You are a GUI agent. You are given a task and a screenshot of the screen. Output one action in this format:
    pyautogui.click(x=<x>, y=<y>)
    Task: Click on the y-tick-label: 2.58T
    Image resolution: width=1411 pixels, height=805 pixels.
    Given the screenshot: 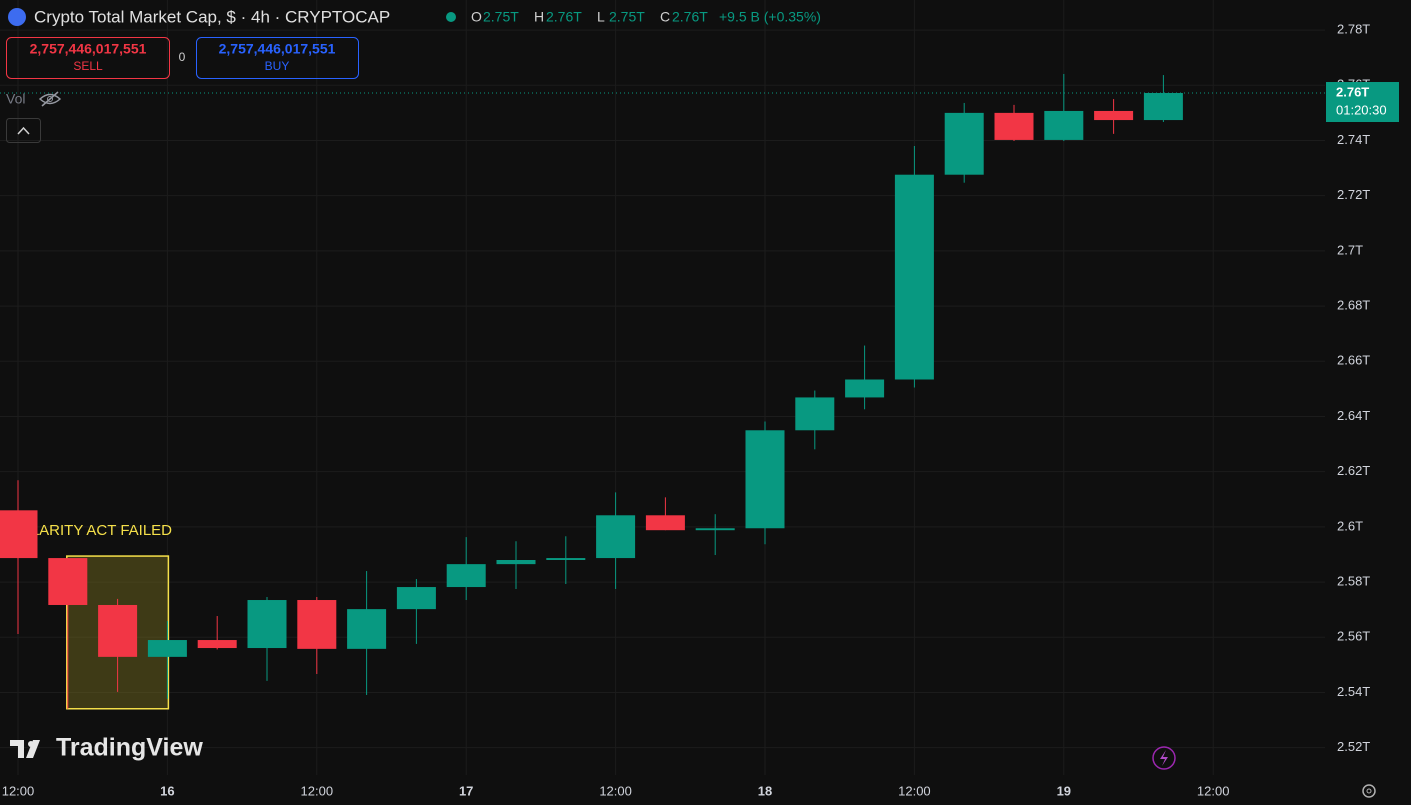 What is the action you would take?
    pyautogui.click(x=1353, y=581)
    